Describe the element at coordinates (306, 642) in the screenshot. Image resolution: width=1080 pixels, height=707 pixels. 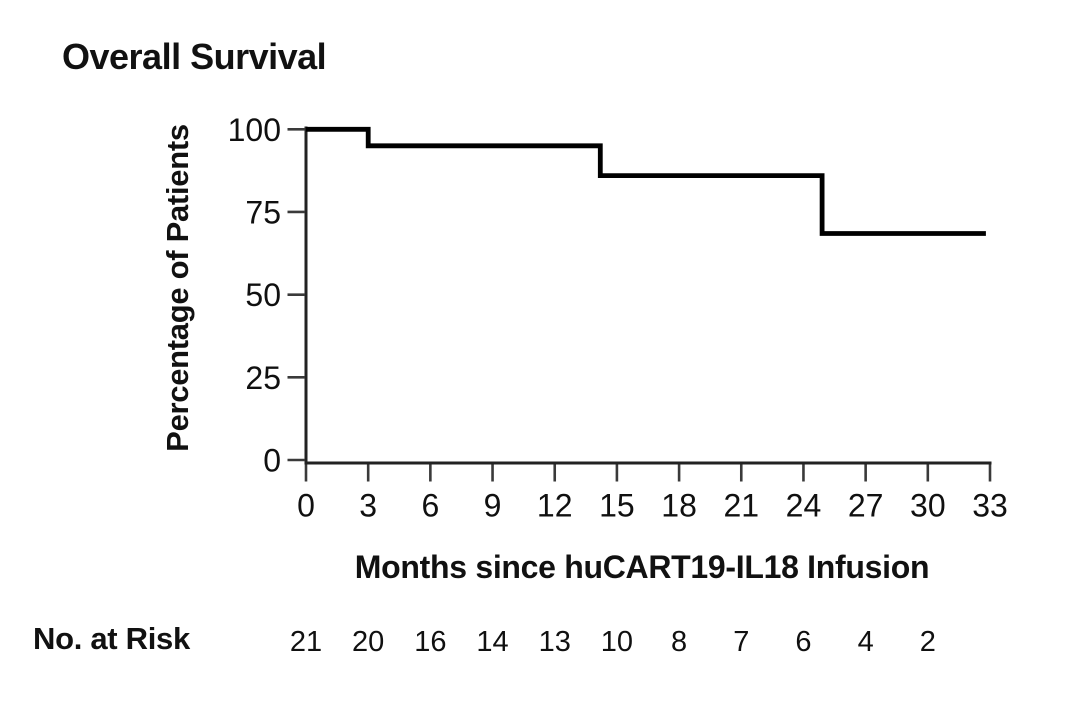
I see `risk-count-month-0: 21` at that location.